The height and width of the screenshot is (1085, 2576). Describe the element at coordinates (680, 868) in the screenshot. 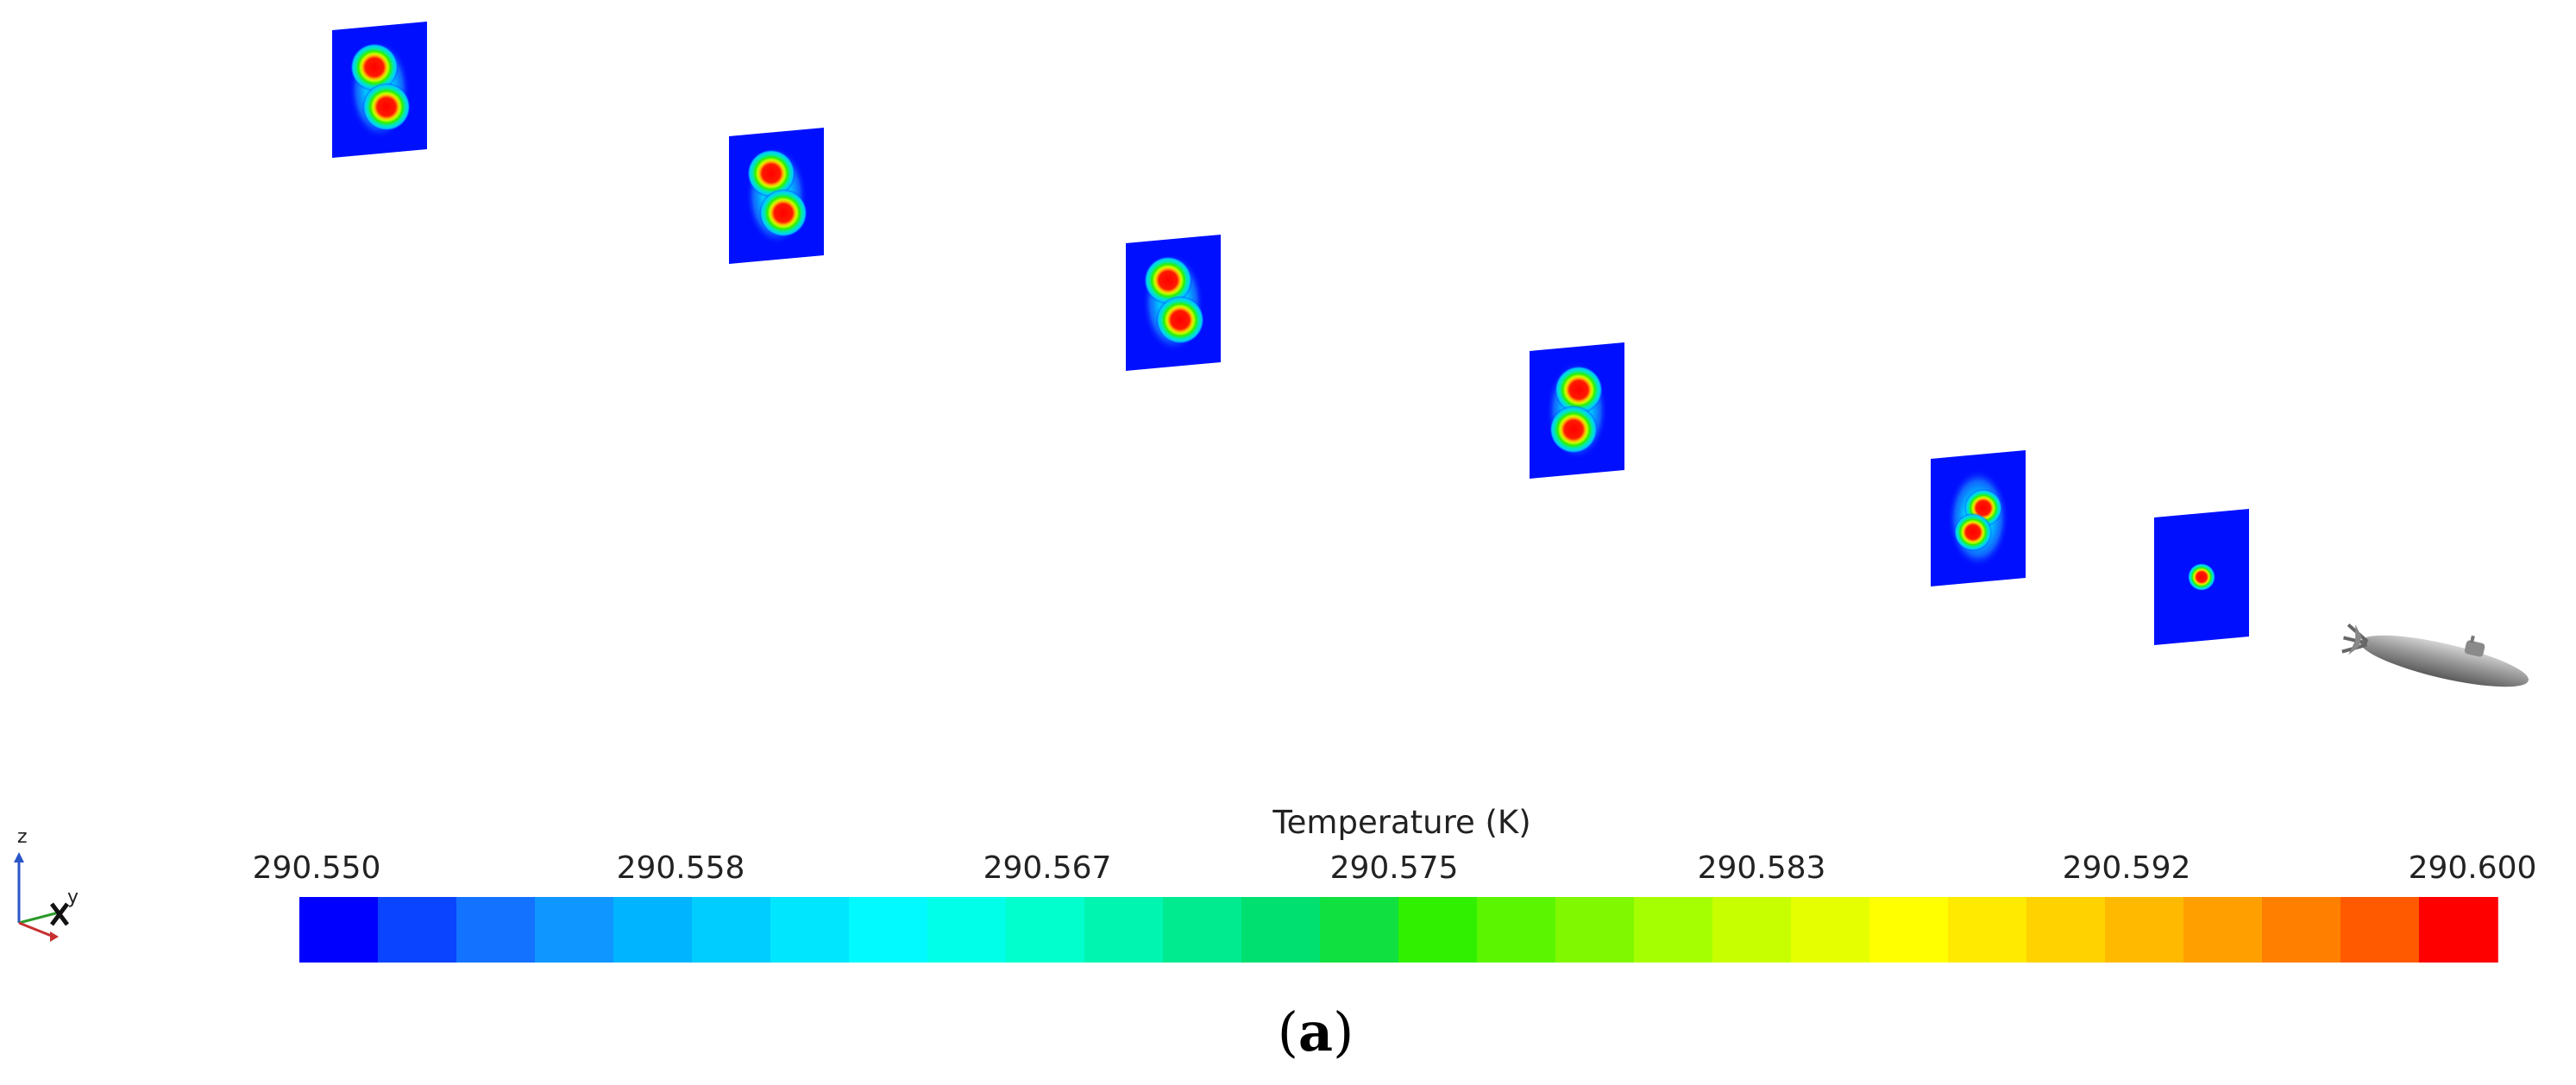

I see `colorbar-tick-label: 290.558` at that location.